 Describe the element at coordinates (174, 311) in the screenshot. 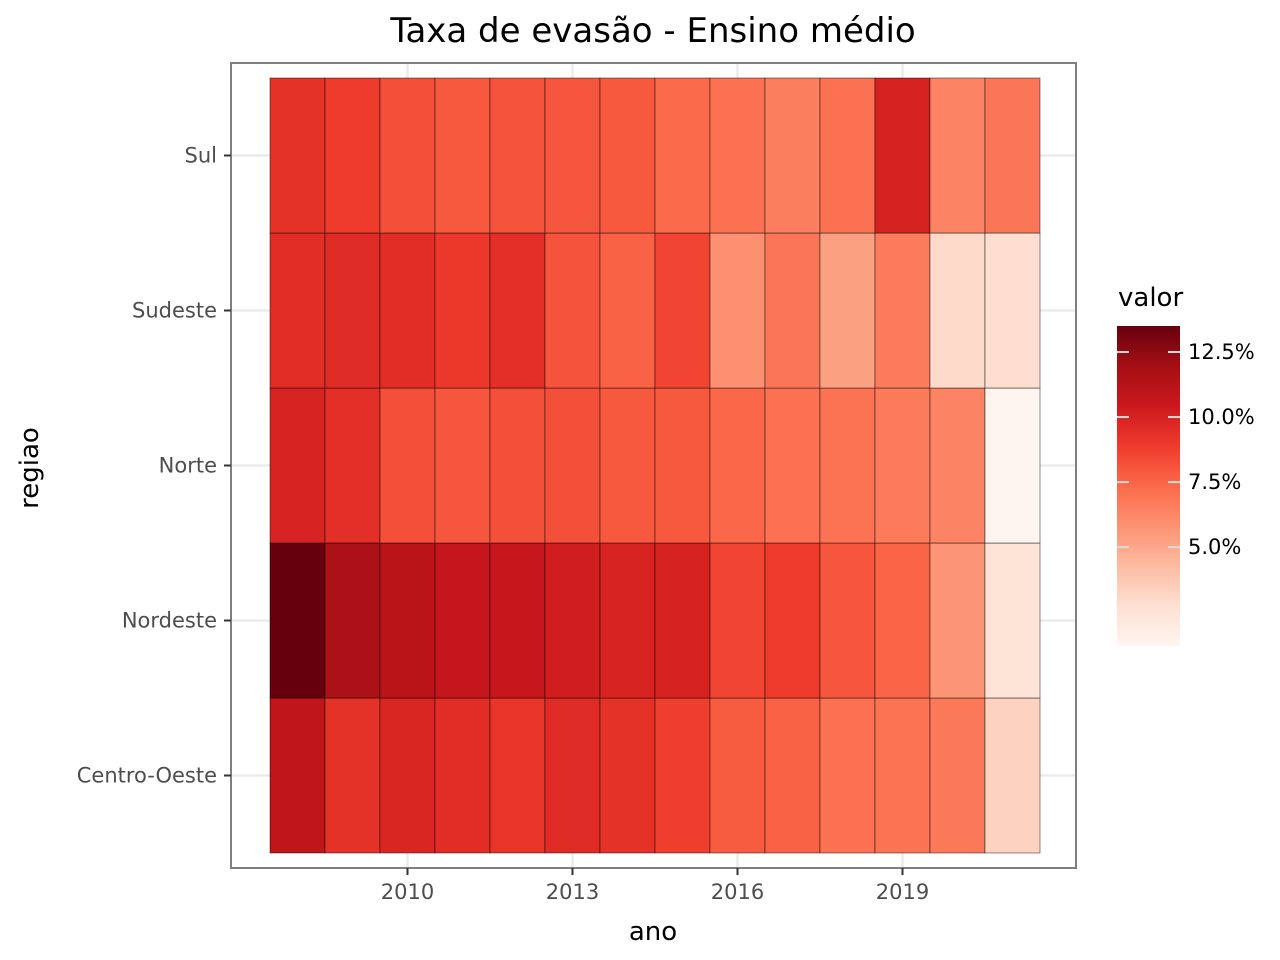

I see `y-tick-label: Sudeste` at that location.